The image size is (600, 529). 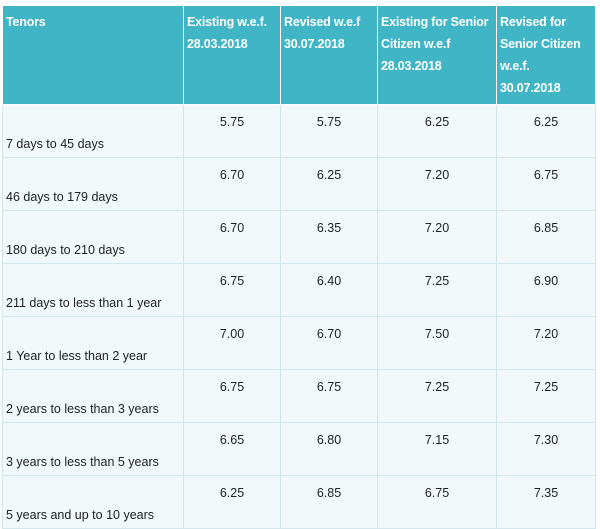 I want to click on rate-cell: 6.80, so click(x=329, y=449).